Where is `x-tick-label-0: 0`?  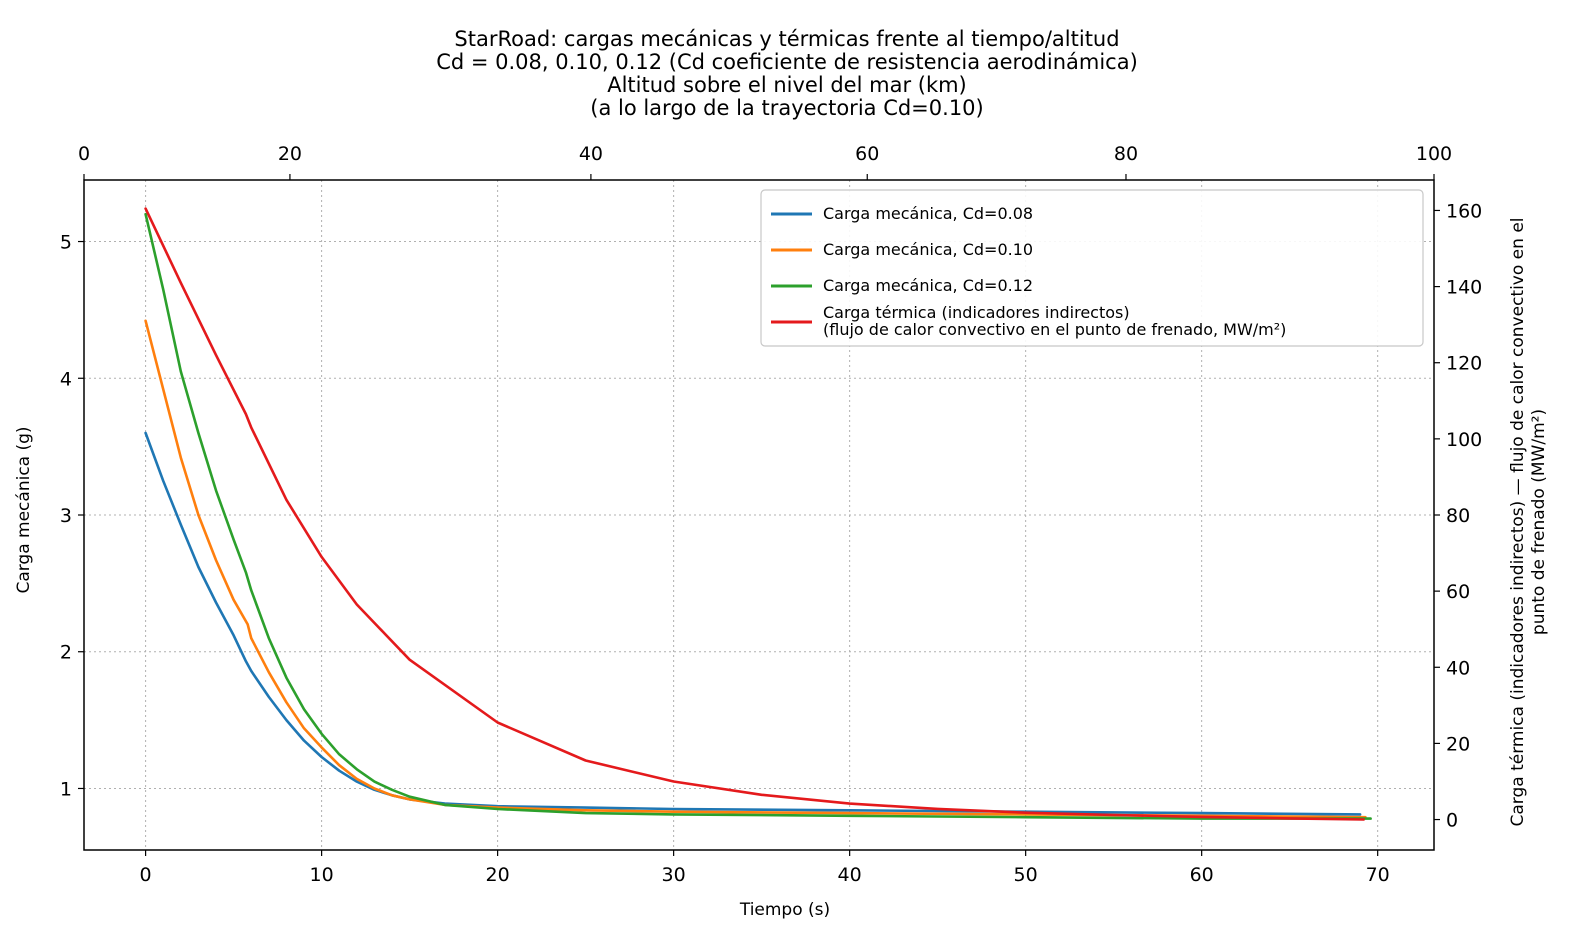 x-tick-label-0: 0 is located at coordinates (146, 875).